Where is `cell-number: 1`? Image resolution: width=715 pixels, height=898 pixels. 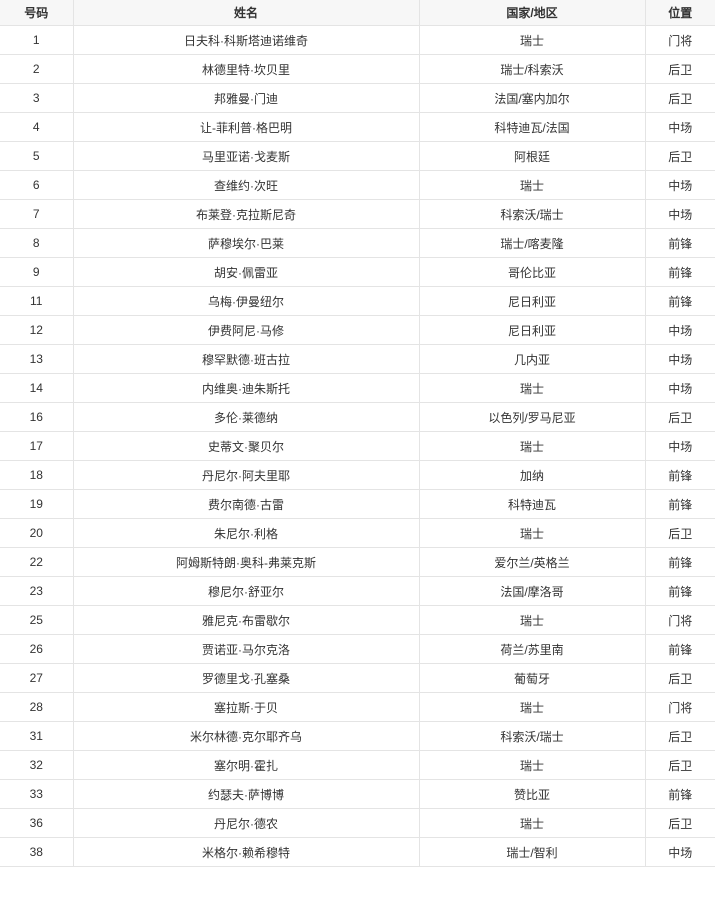
cell-number: 1 is located at coordinates (36, 40).